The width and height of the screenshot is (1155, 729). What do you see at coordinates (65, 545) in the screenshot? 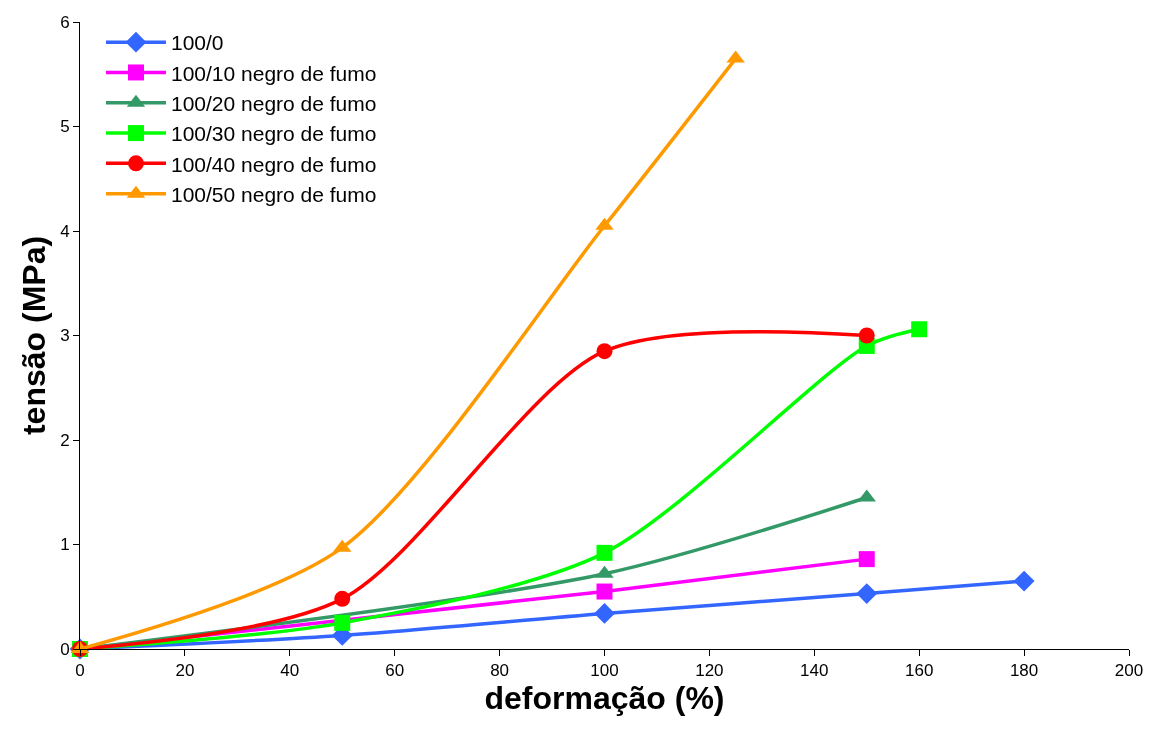
I see `y-tick-label: 1` at bounding box center [65, 545].